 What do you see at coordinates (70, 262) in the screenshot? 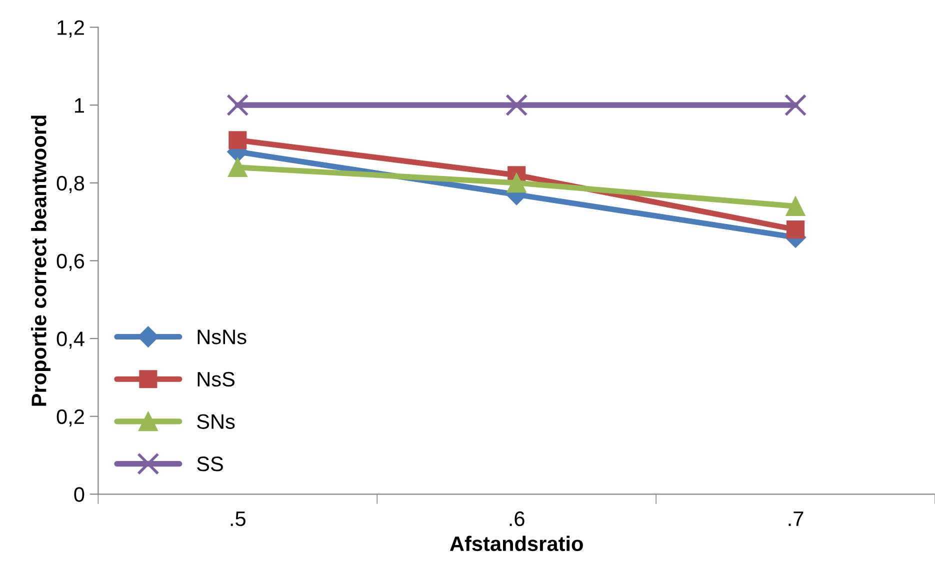
I see `y-tick-label: 0,6` at bounding box center [70, 262].